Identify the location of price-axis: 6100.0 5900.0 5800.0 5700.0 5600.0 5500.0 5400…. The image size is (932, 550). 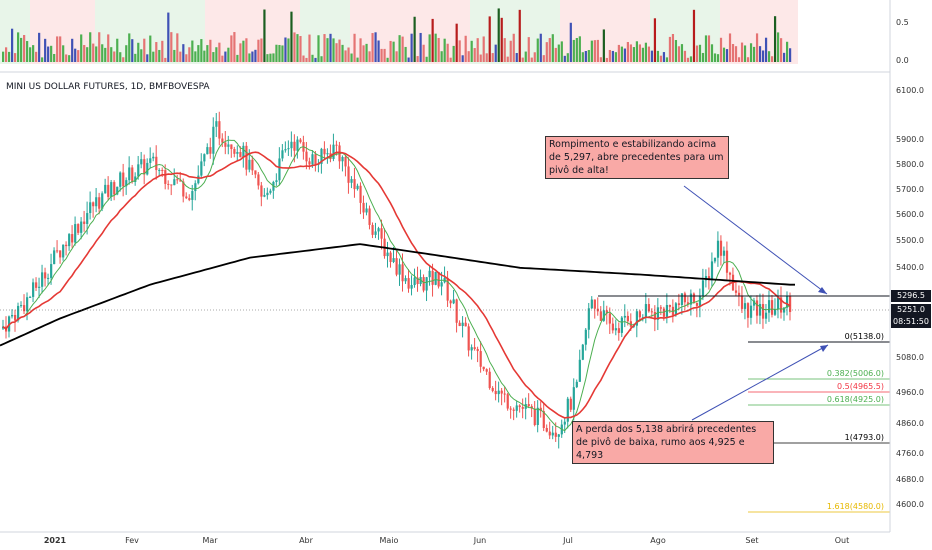
(906, 266).